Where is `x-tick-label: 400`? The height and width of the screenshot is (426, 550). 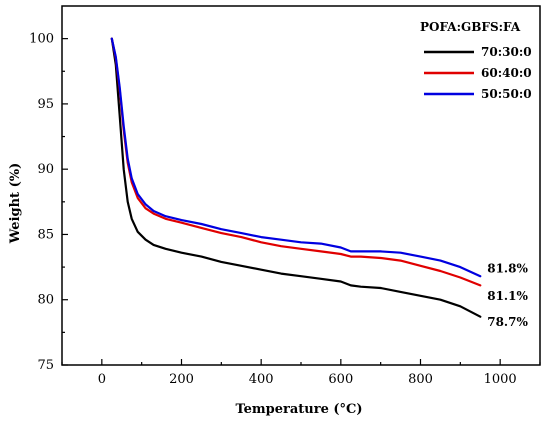
x-tick-label: 400 is located at coordinates (261, 379).